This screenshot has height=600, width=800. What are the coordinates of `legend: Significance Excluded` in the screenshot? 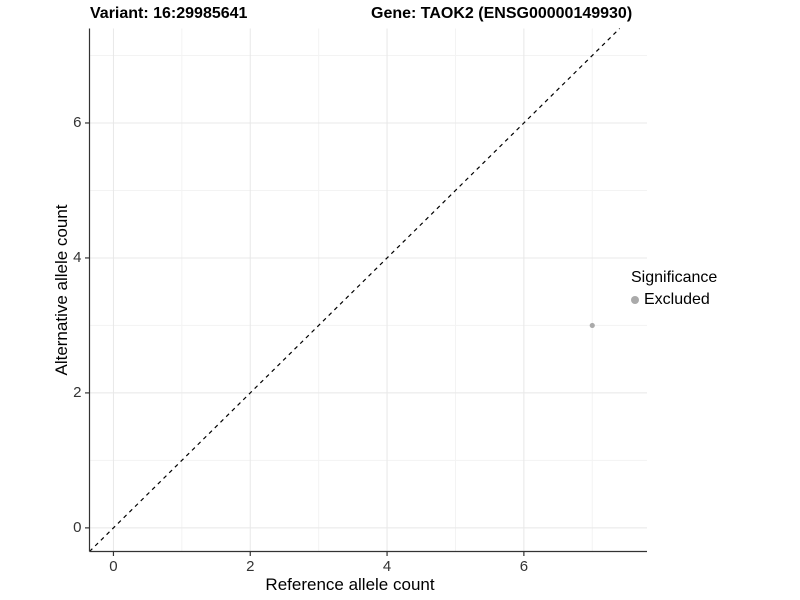 It's located at (674, 289).